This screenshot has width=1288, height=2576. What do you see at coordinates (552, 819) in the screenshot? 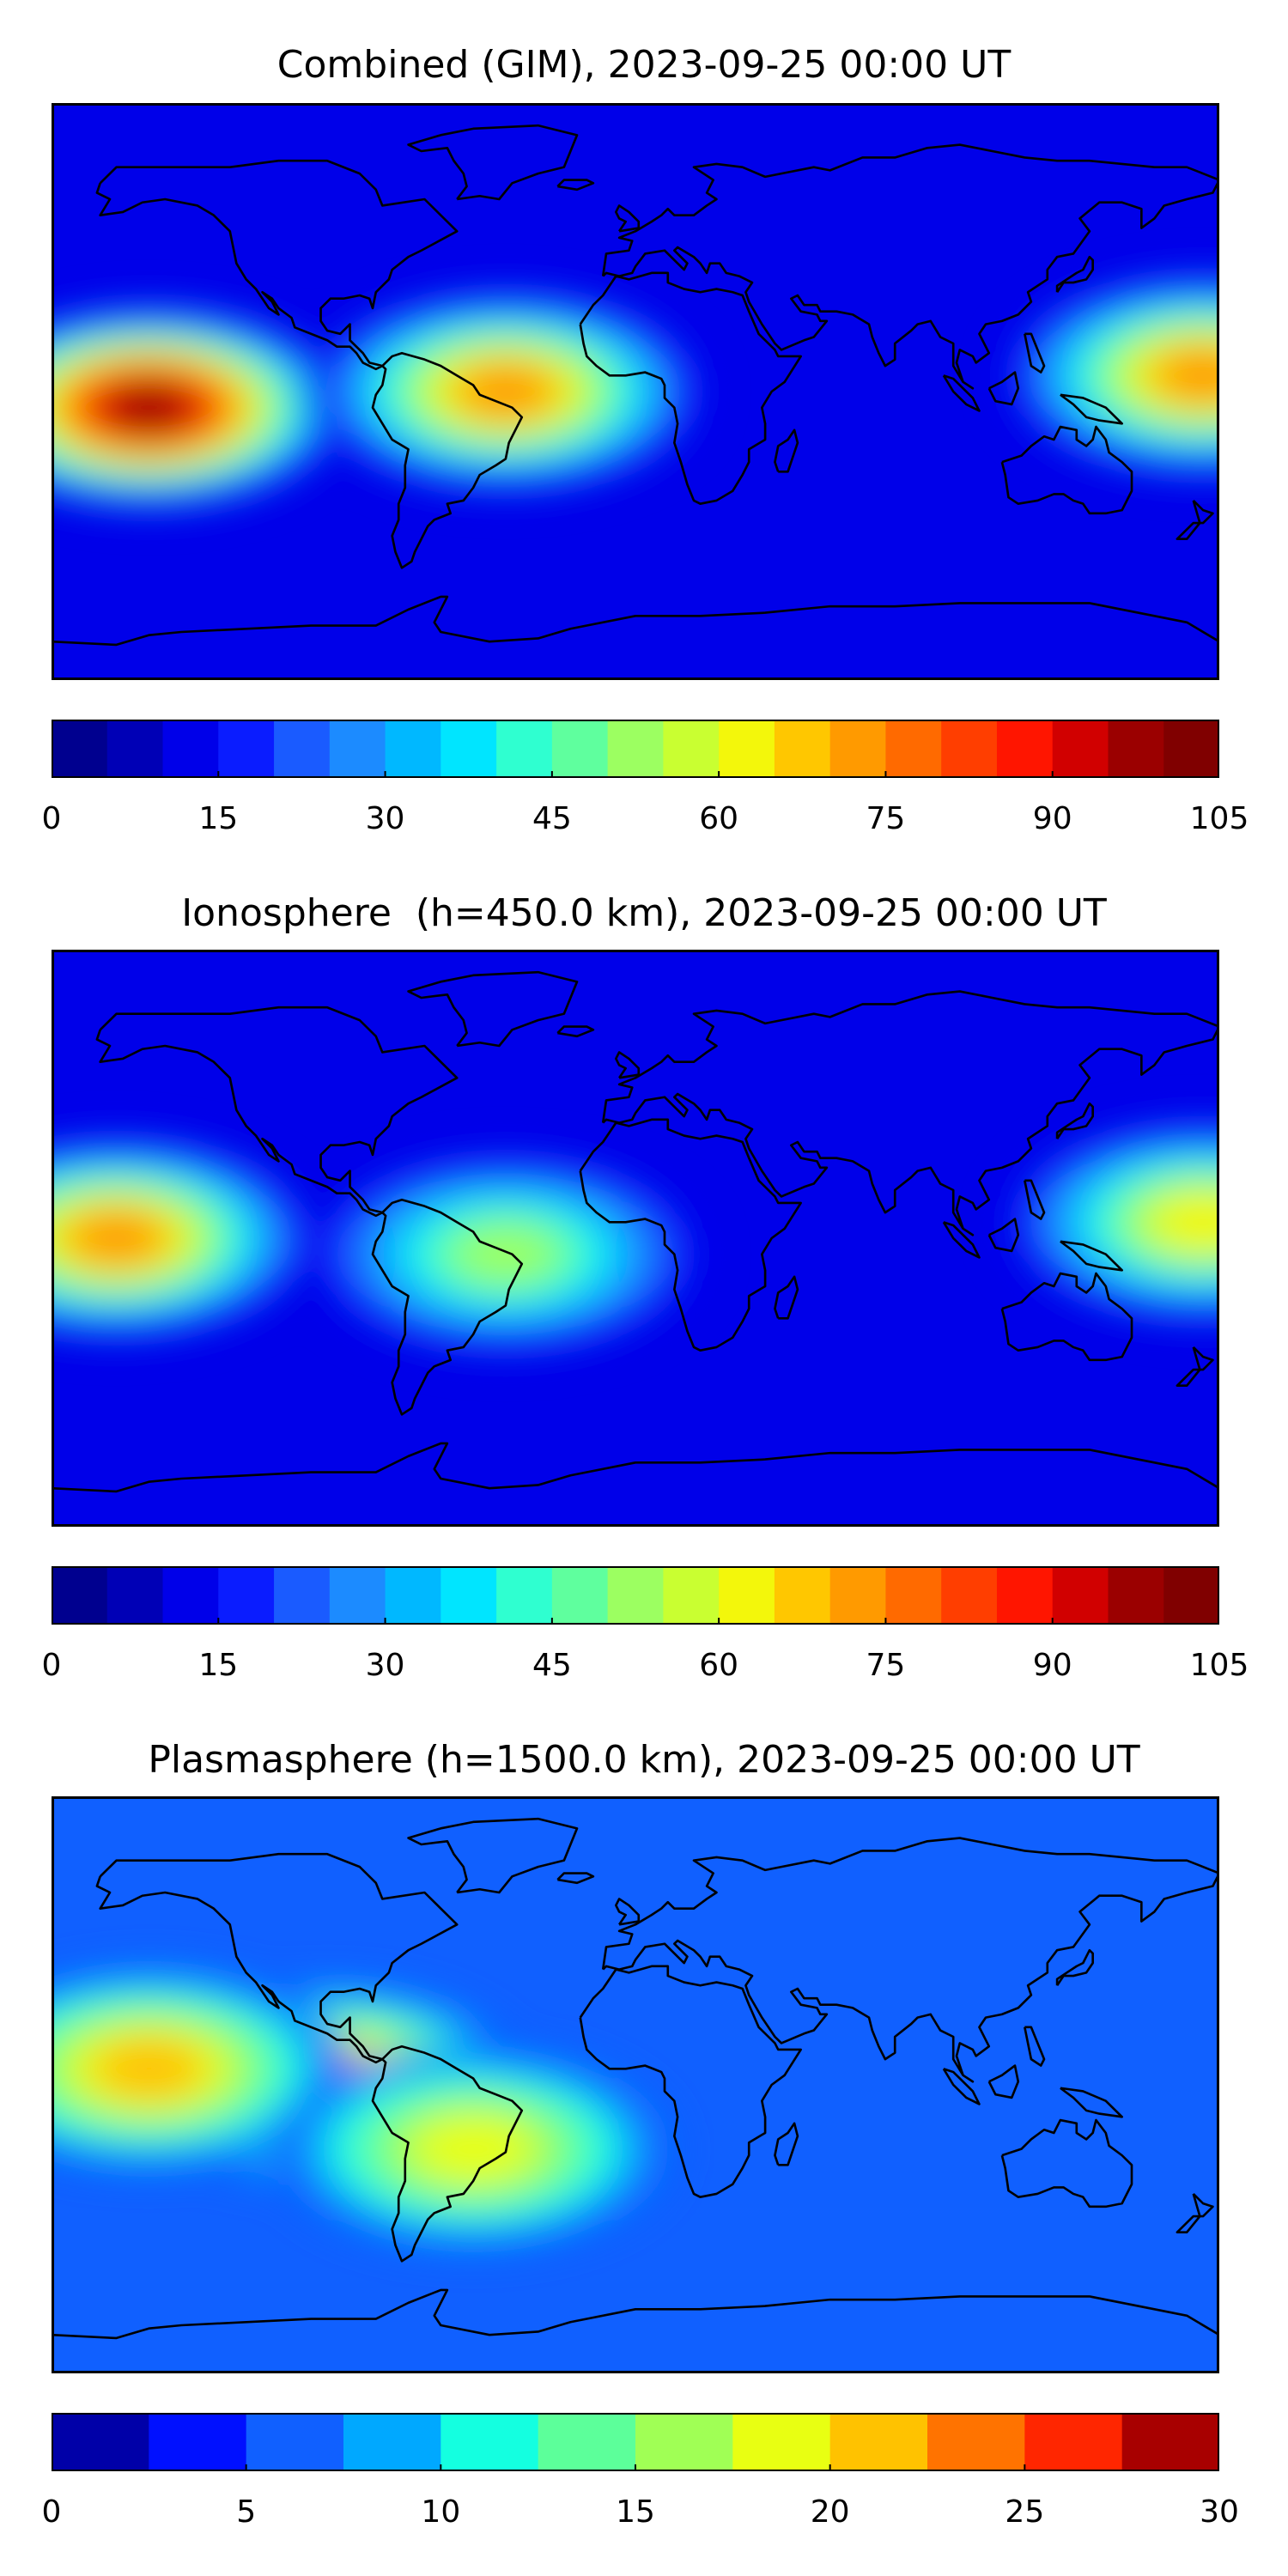
I see `colorbar-tick-label: 45` at bounding box center [552, 819].